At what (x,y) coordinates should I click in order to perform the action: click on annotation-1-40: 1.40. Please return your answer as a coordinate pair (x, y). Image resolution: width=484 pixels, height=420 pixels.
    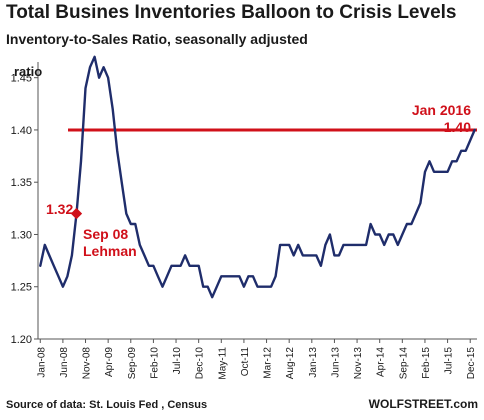
    Looking at the image, I should click on (457, 127).